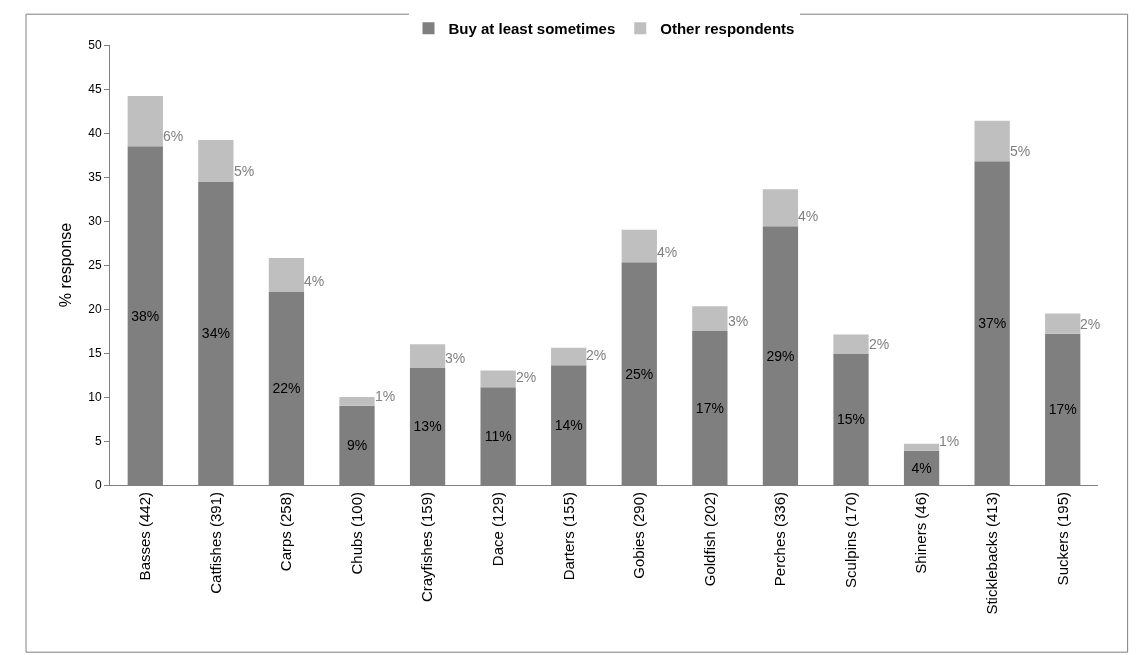 The image size is (1138, 655). Describe the element at coordinates (498, 436) in the screenshot. I see `data-label: 11%` at that location.